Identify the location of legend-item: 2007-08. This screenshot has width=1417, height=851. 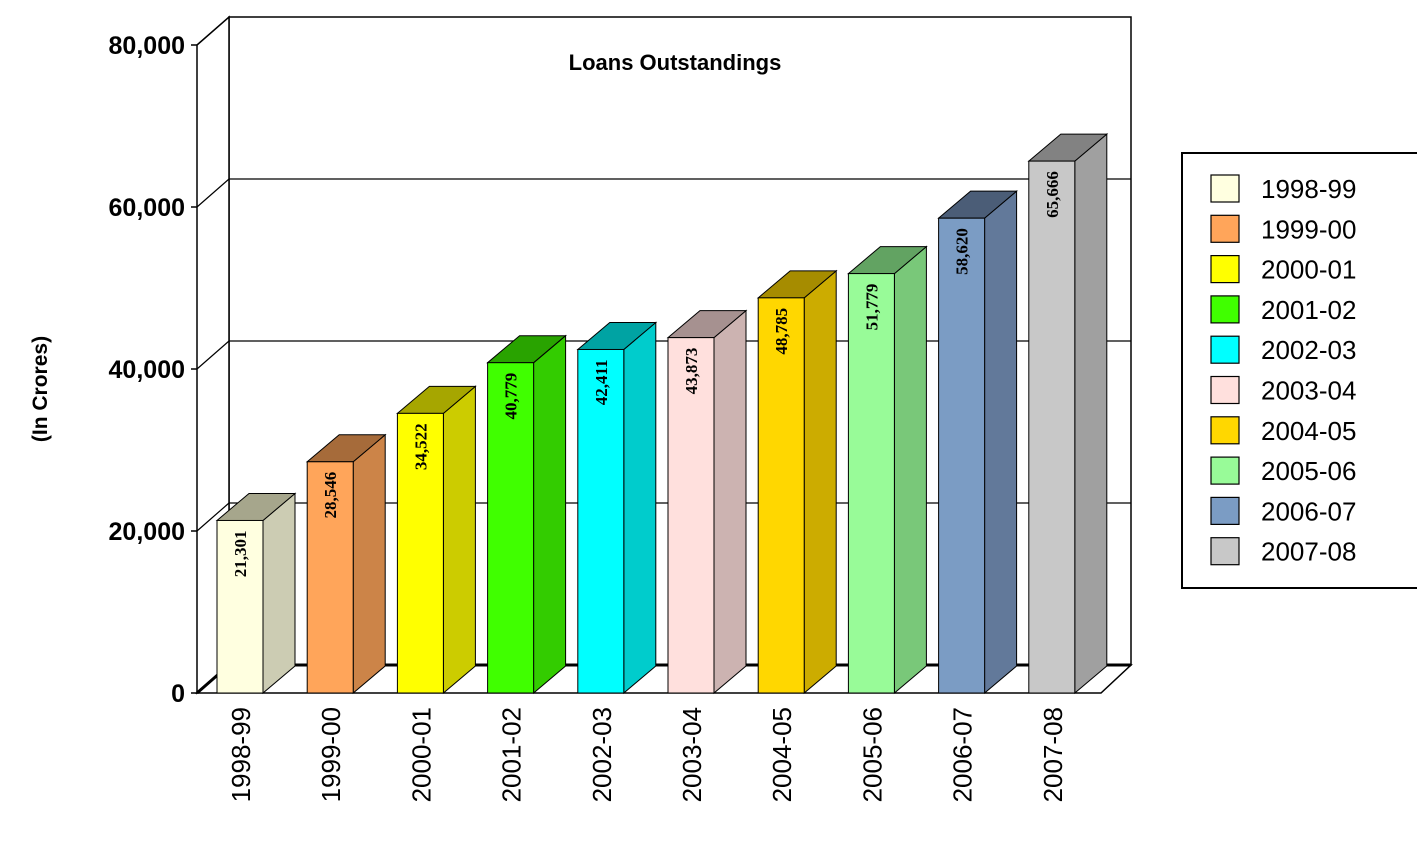
(1283, 552).